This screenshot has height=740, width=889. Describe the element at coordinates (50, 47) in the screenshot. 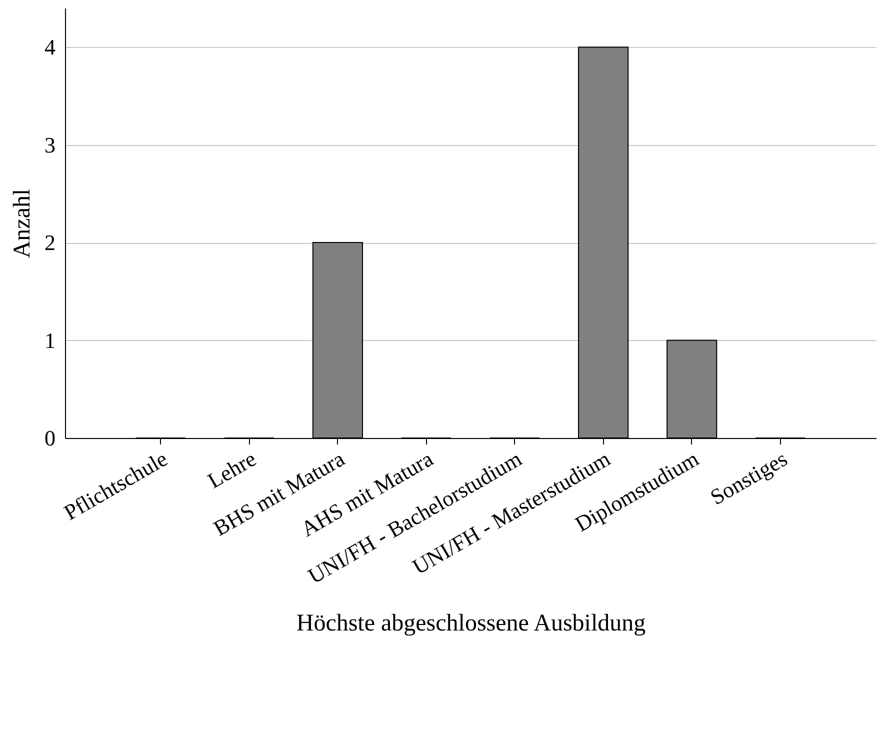

I see `y-tick-label: 4` at that location.